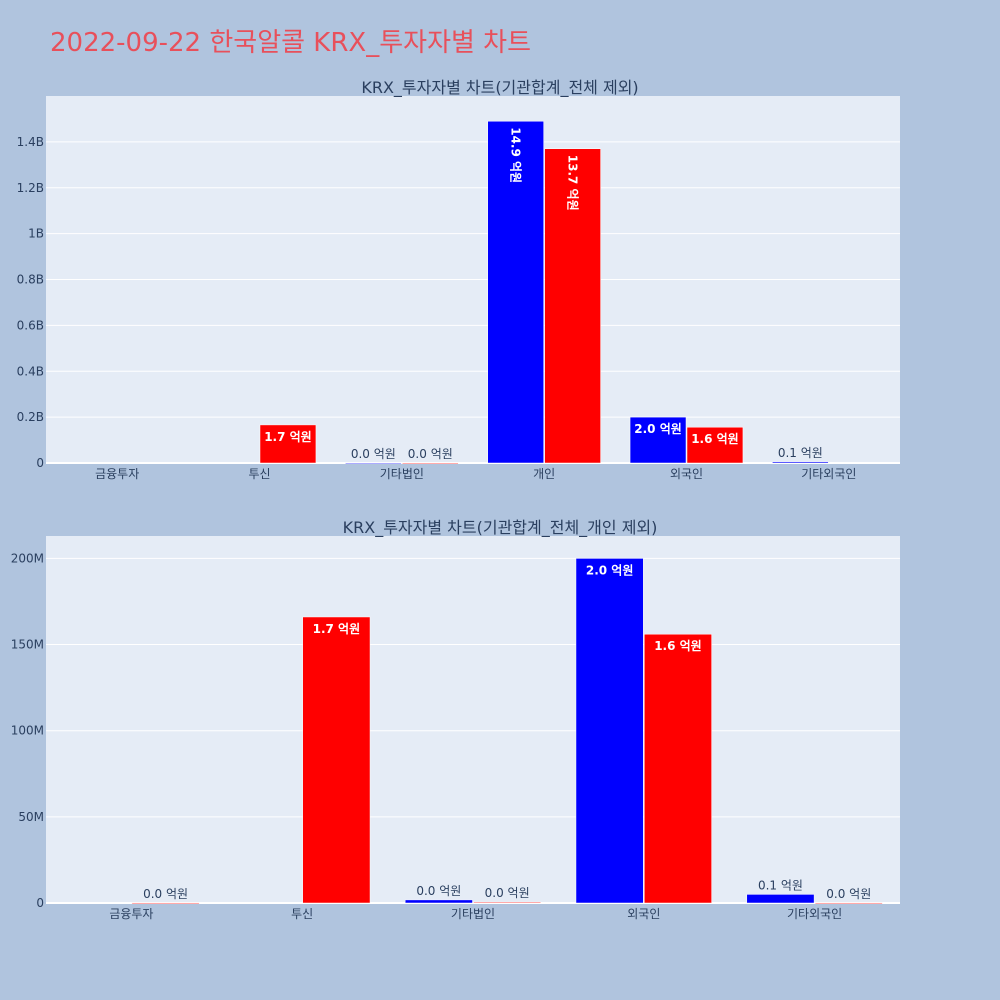 The width and height of the screenshot is (1000, 1000). Describe the element at coordinates (30, 371) in the screenshot. I see `y-tick-label: 0.4B` at that location.